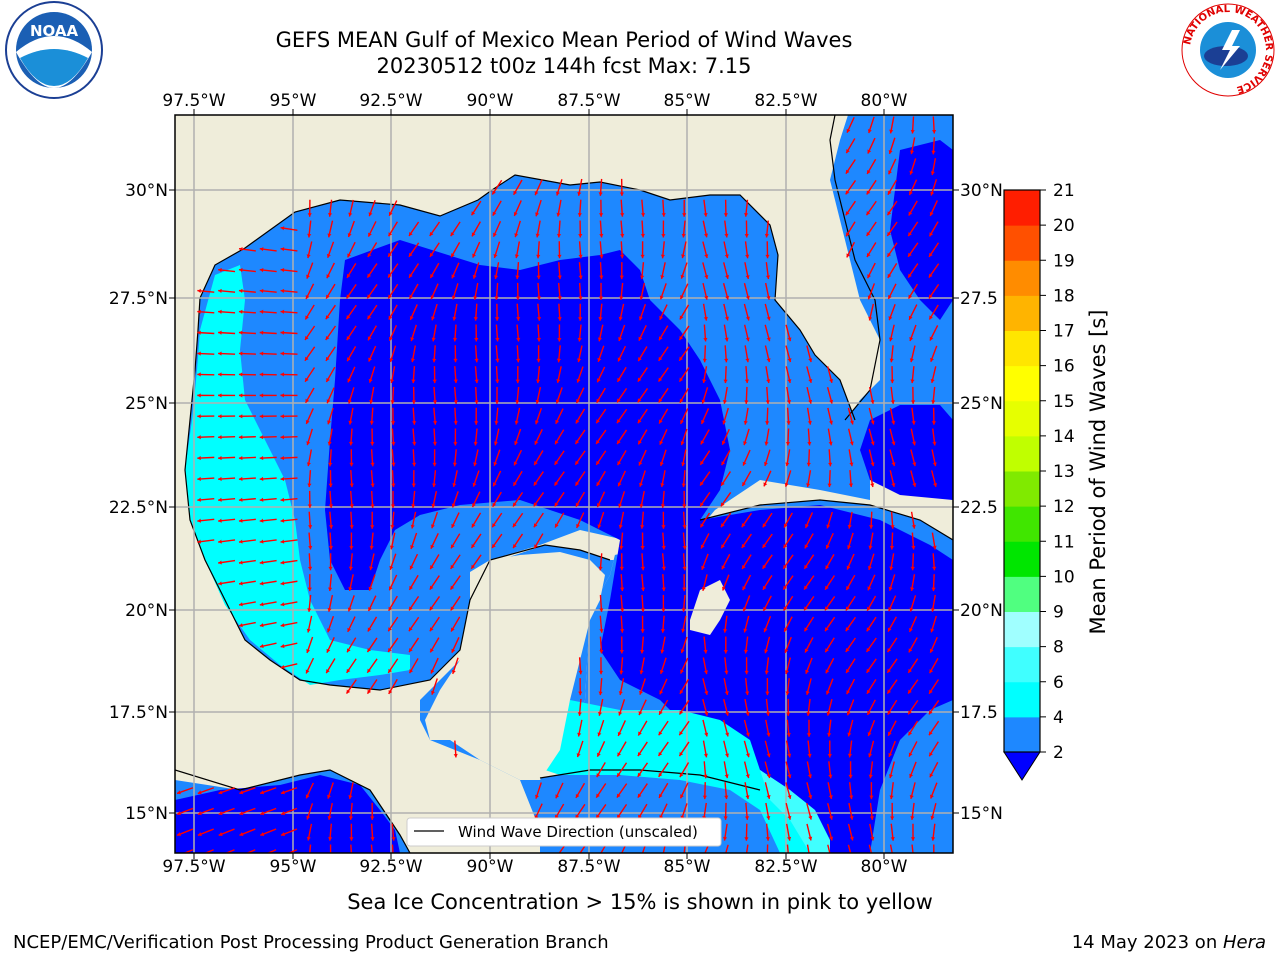 The width and height of the screenshot is (1280, 960). Describe the element at coordinates (390, 101) in the screenshot. I see `lon-tick-top: 92.5°W` at that location.